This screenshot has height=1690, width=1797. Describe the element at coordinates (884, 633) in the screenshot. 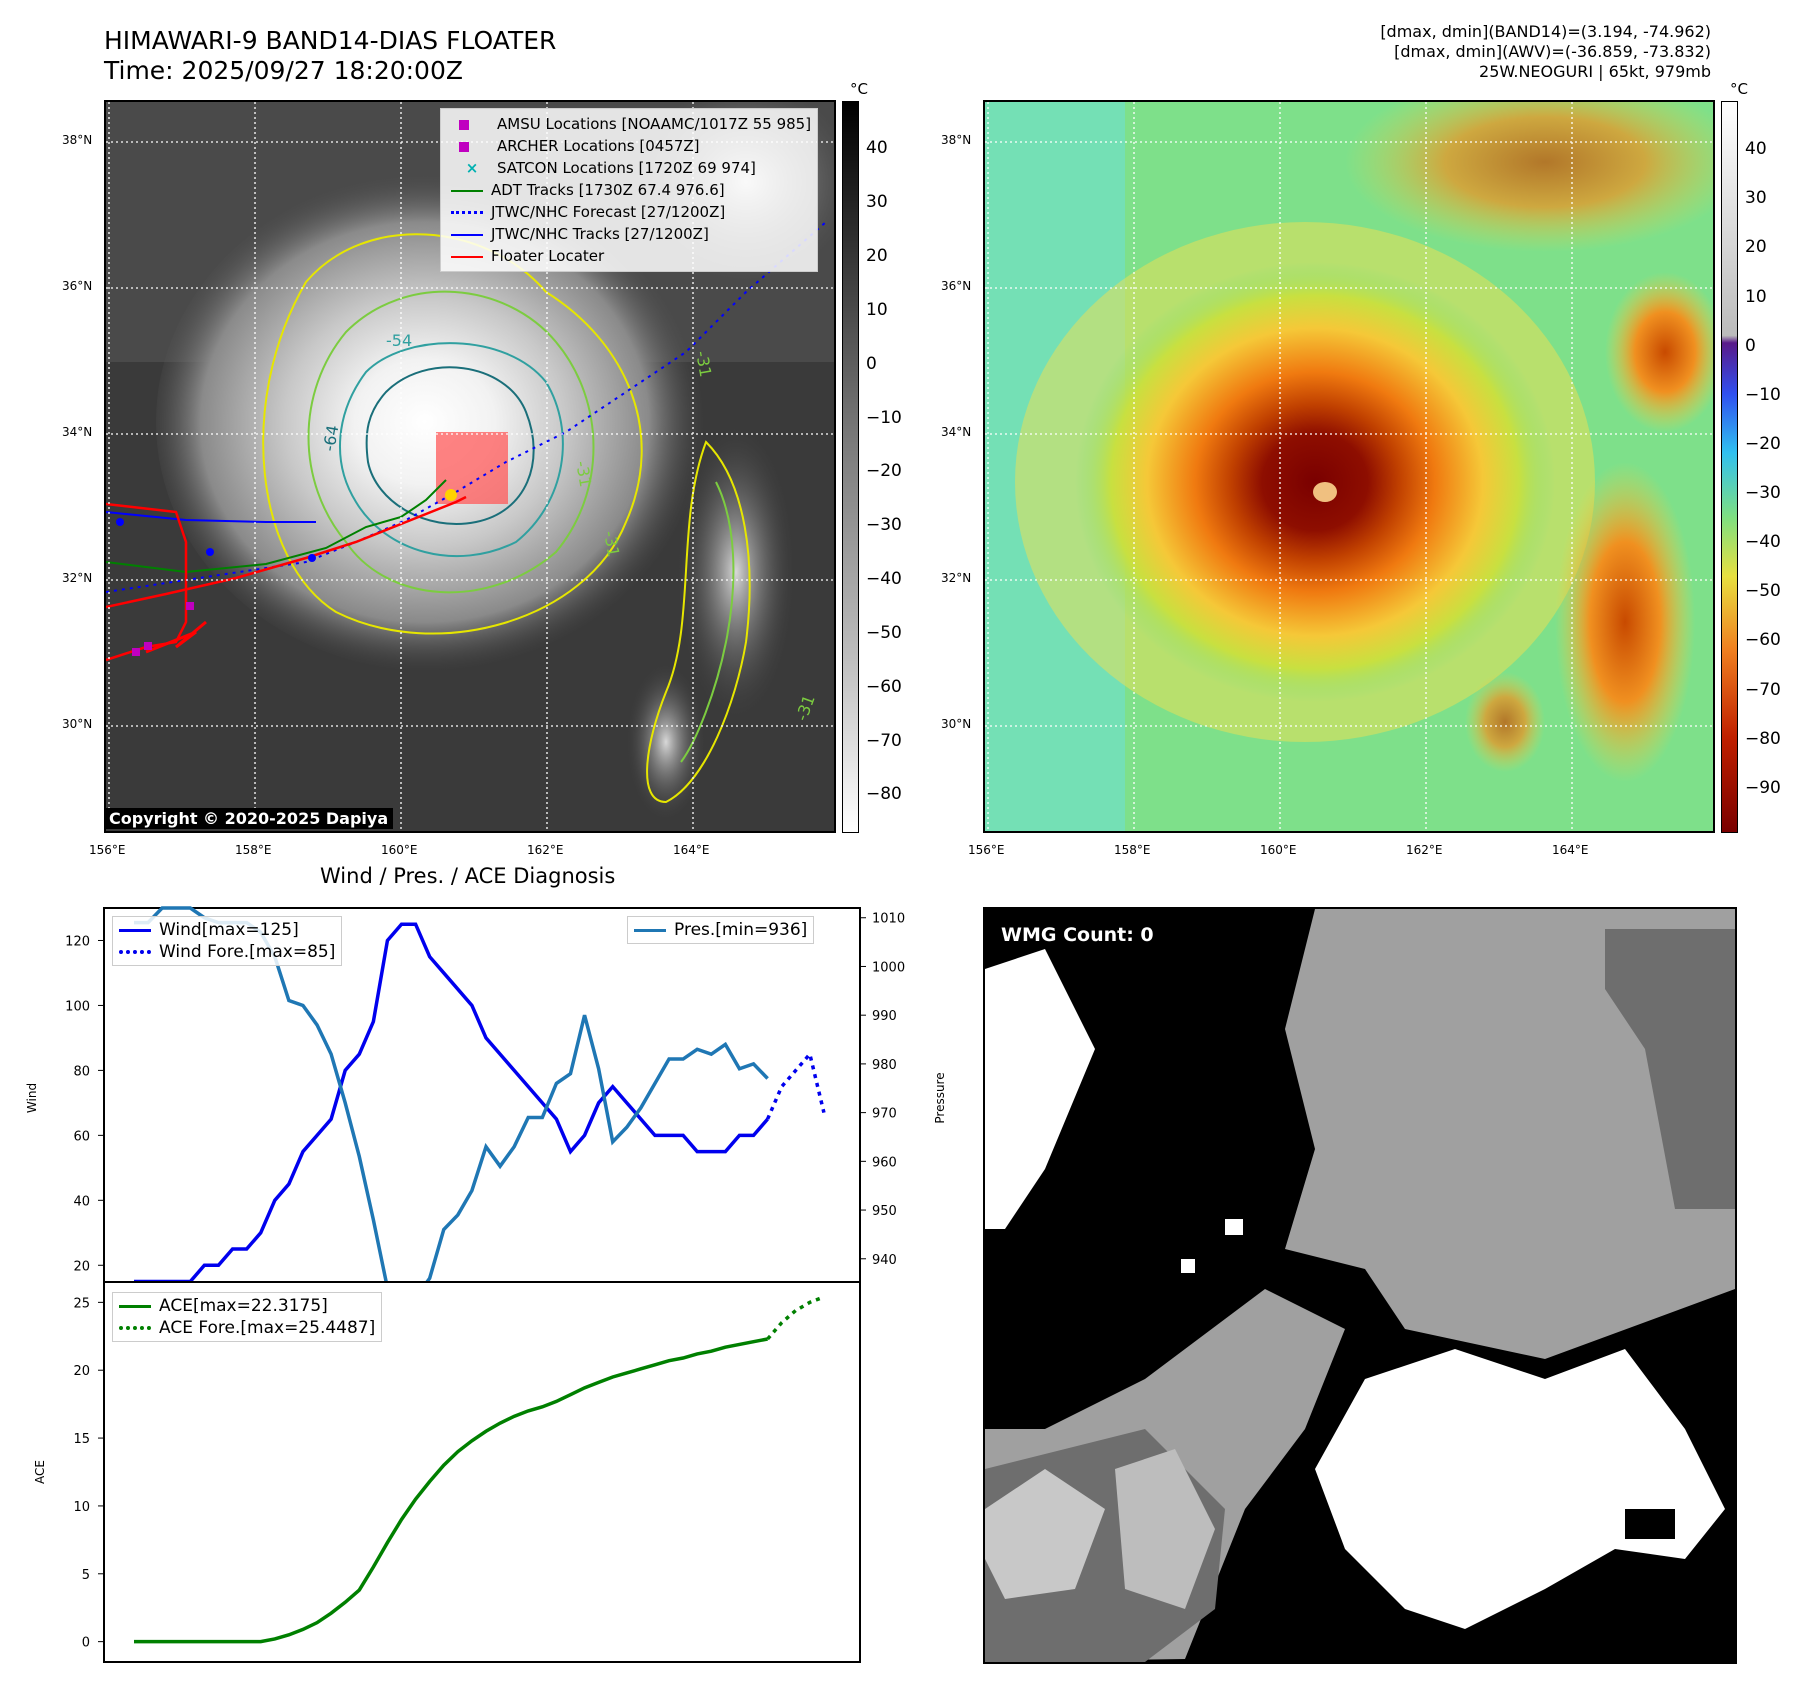

I see `ir-cbar-ticks-tick: −50` at that location.